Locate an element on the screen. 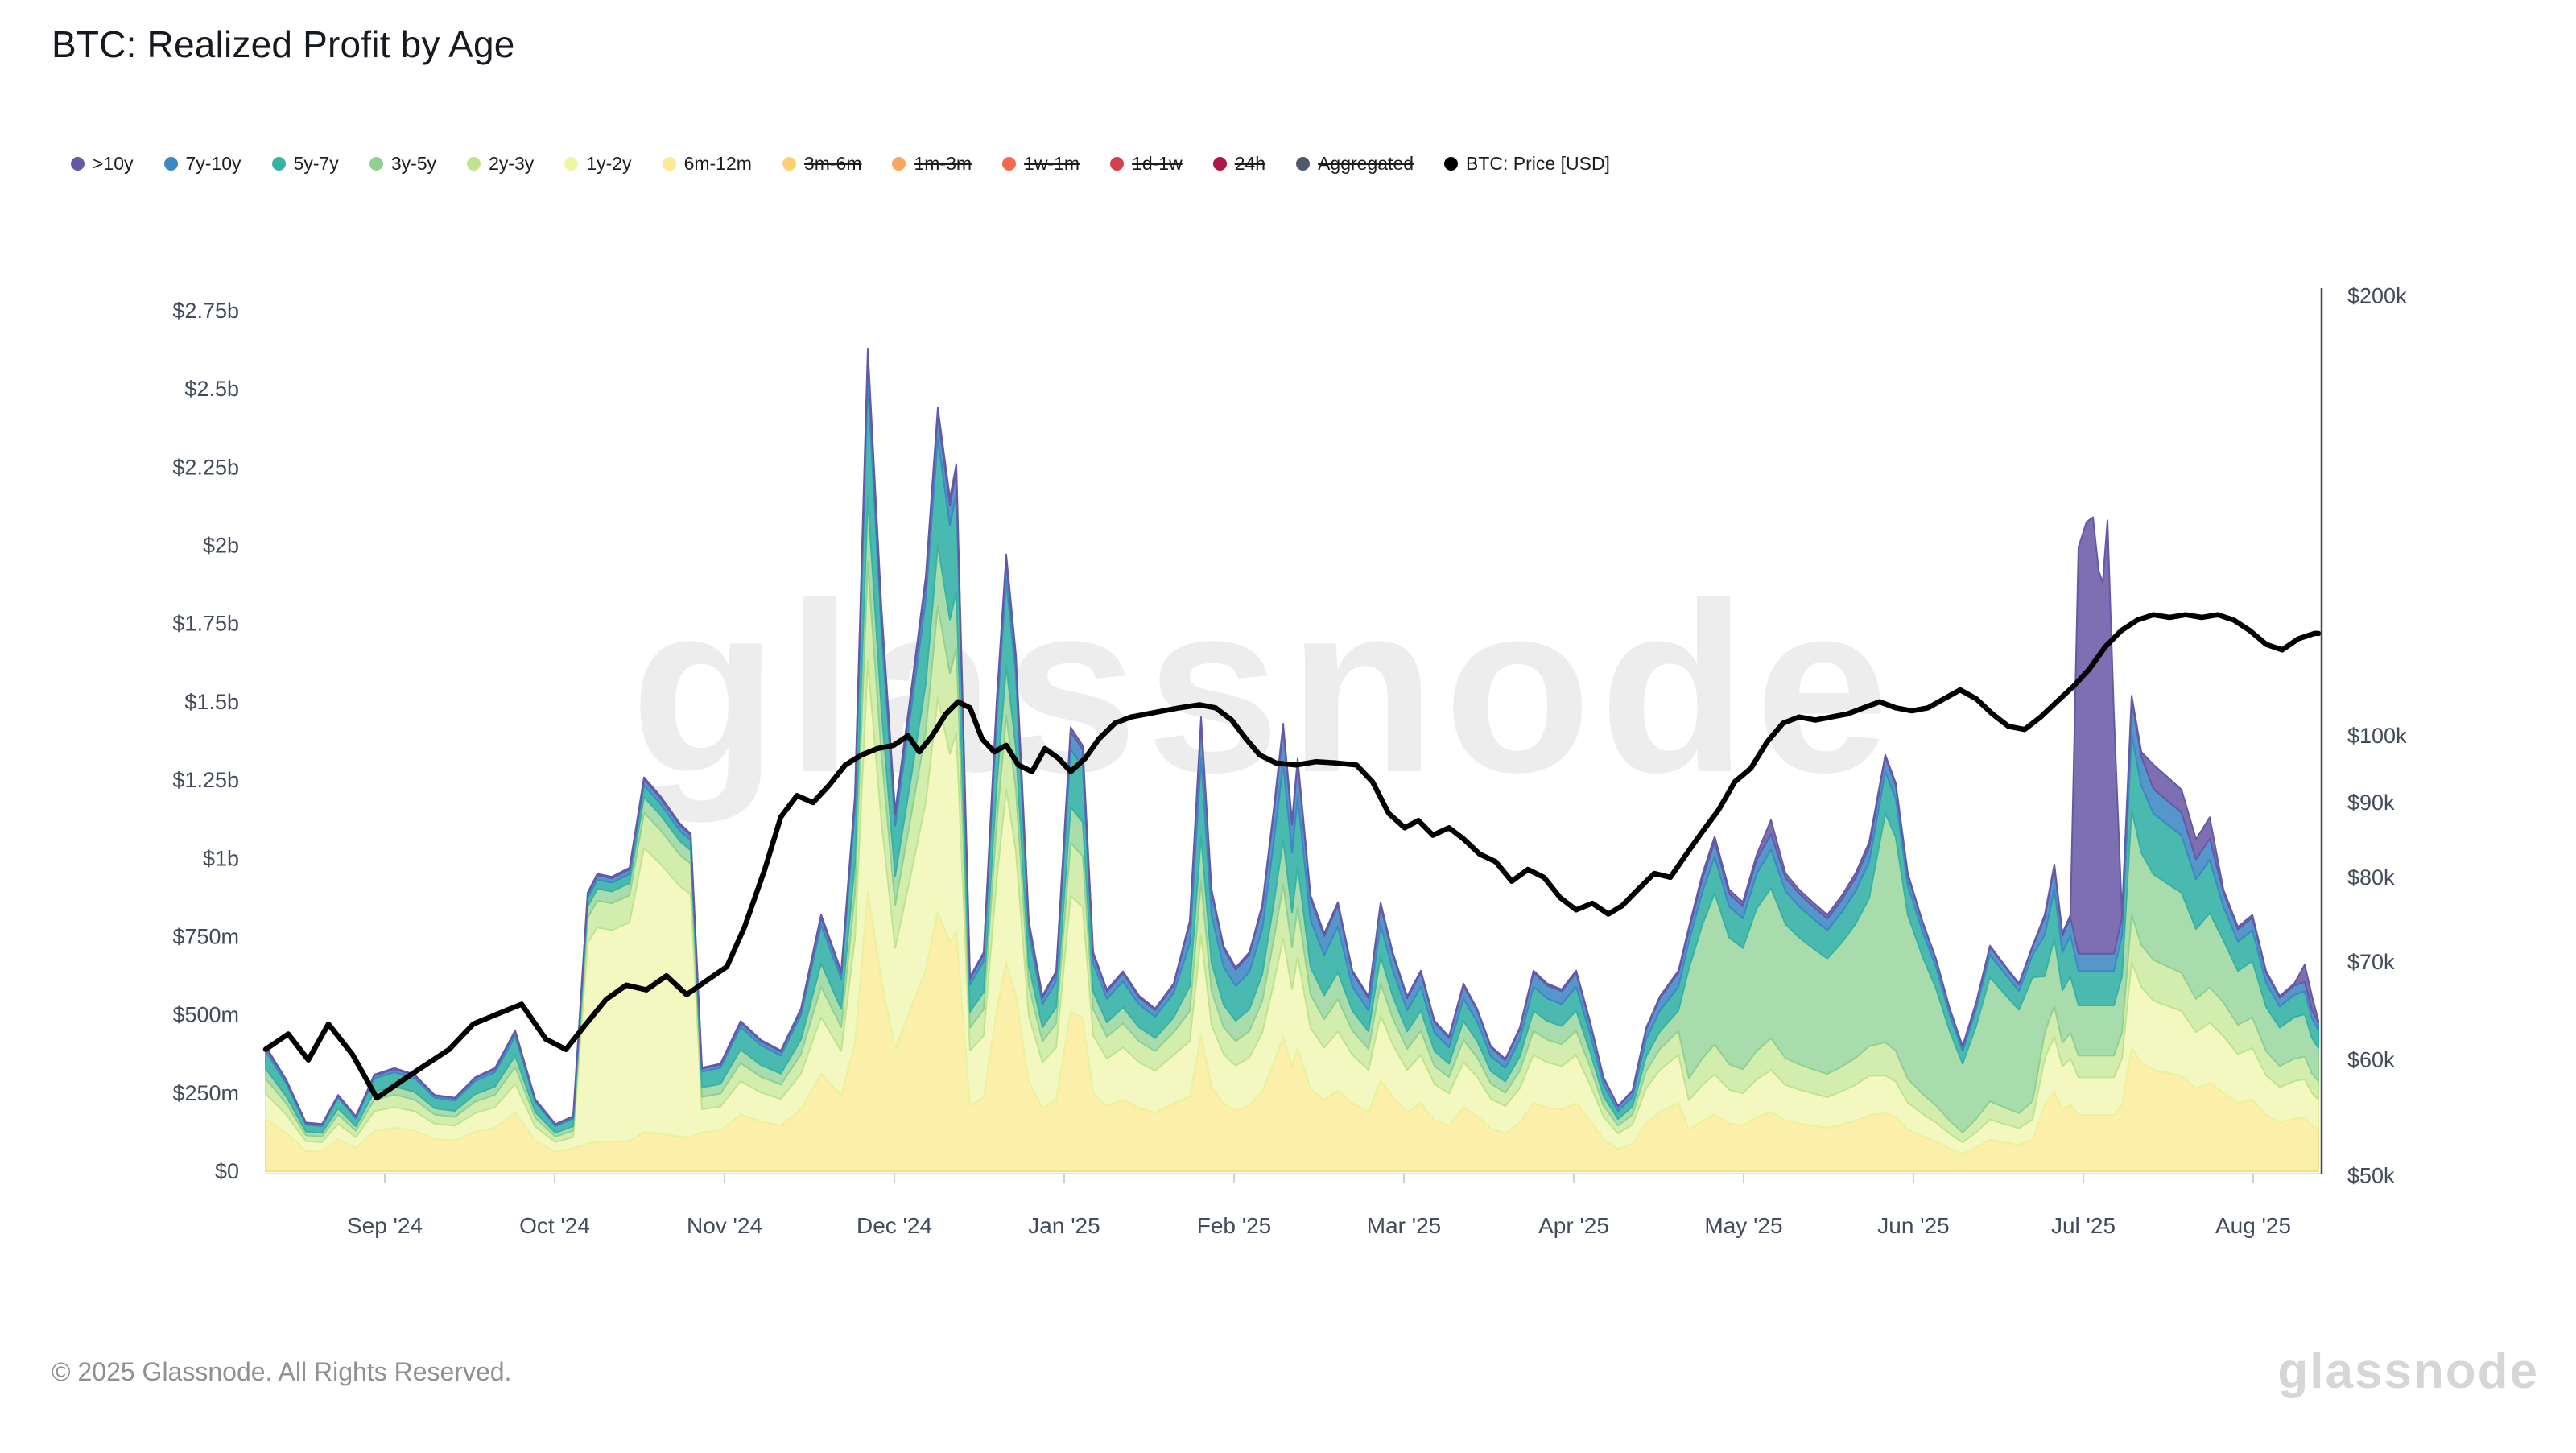  right-axis-tick-label: $200k is located at coordinates (2377, 296).